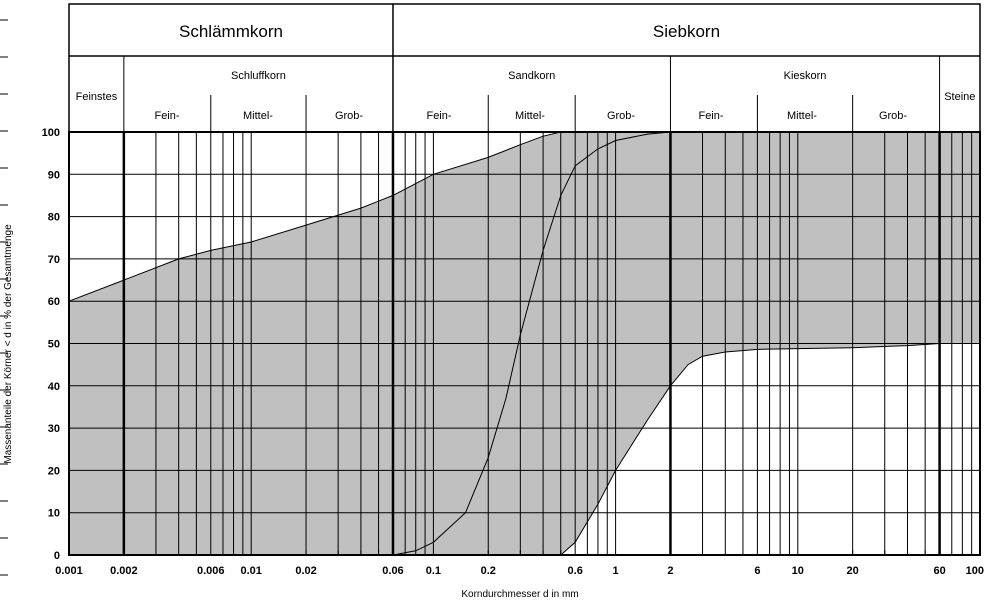 The width and height of the screenshot is (984, 602). Describe the element at coordinates (231, 31) in the screenshot. I see `header-schlaemmkorn: Schlämmkorn` at that location.